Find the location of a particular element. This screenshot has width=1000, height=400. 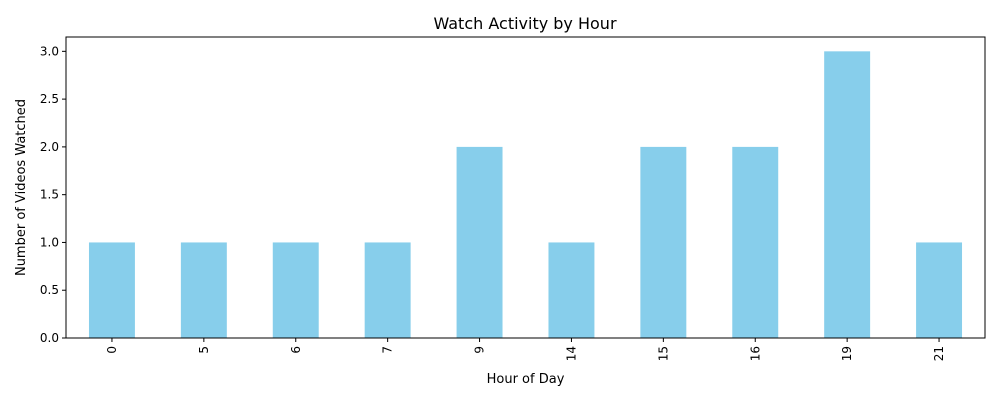

y-tick-label: 0.5 is located at coordinates (49, 290).